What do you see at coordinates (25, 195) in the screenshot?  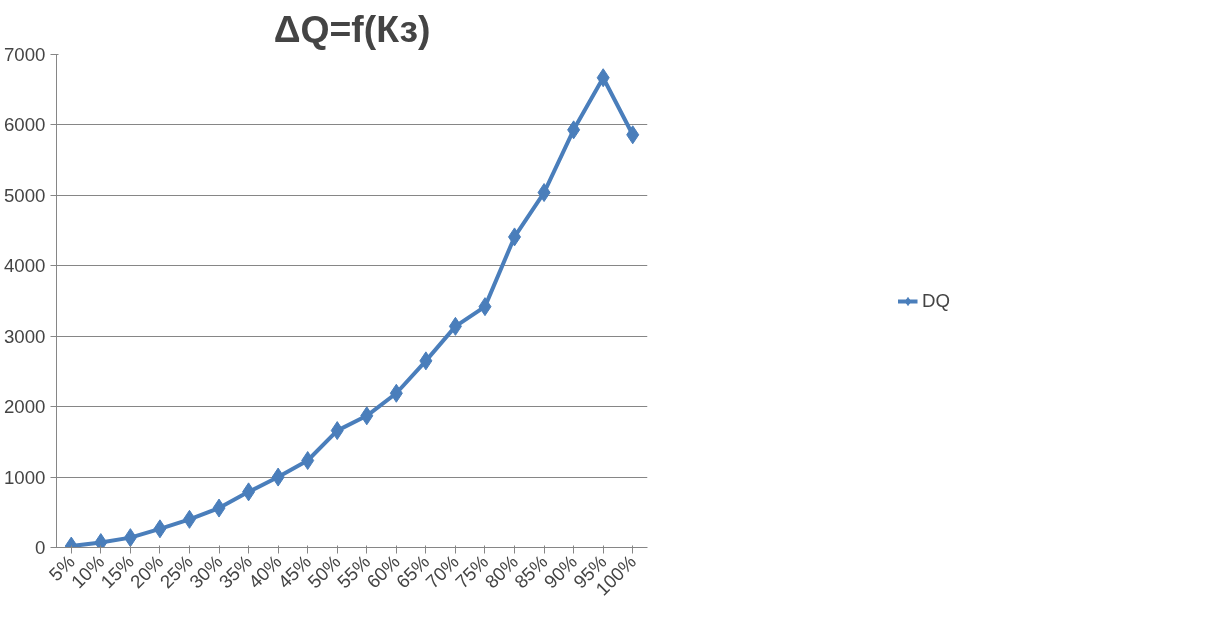 I see `y-tick-label: 5000` at bounding box center [25, 195].